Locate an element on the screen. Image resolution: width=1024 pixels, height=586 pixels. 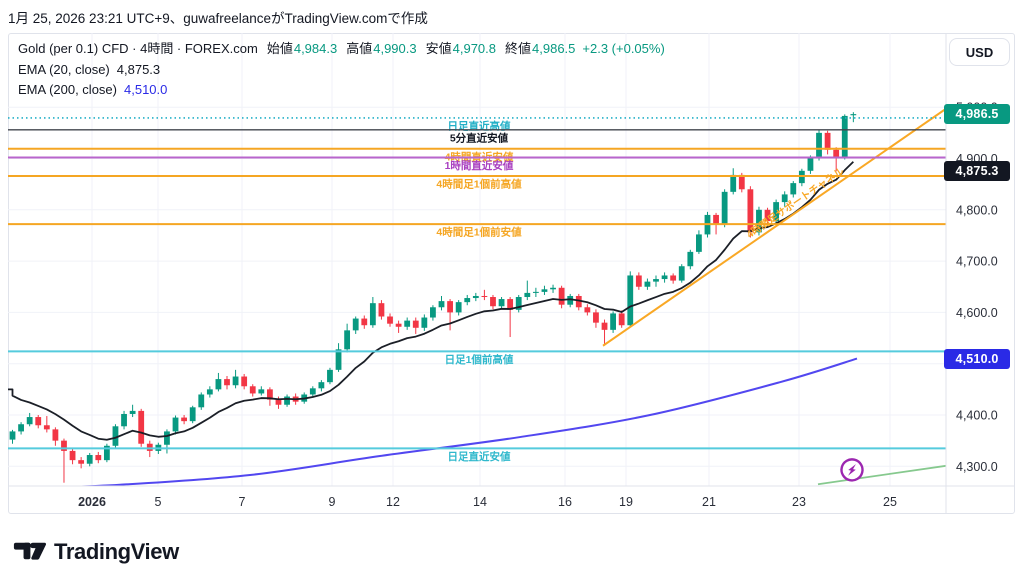
last-price-badge: 4,986.5 is located at coordinates (977, 114).